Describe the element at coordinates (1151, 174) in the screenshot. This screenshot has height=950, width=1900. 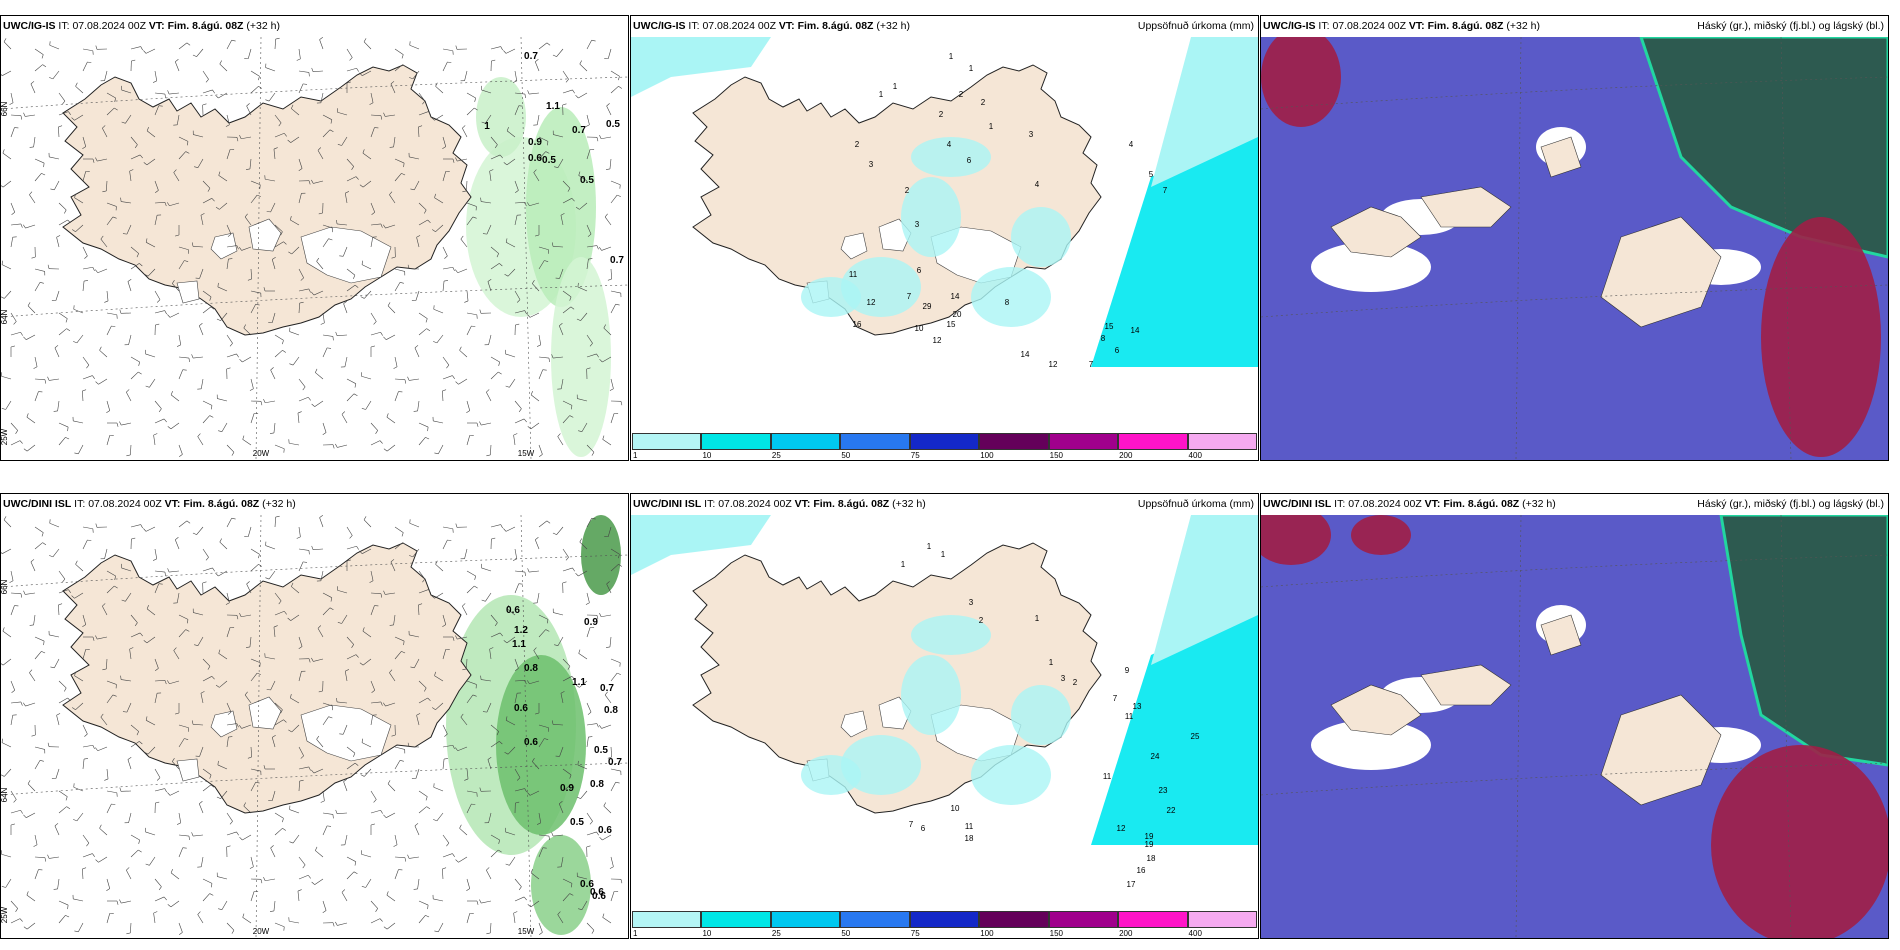
I see `precip-value: 5` at that location.